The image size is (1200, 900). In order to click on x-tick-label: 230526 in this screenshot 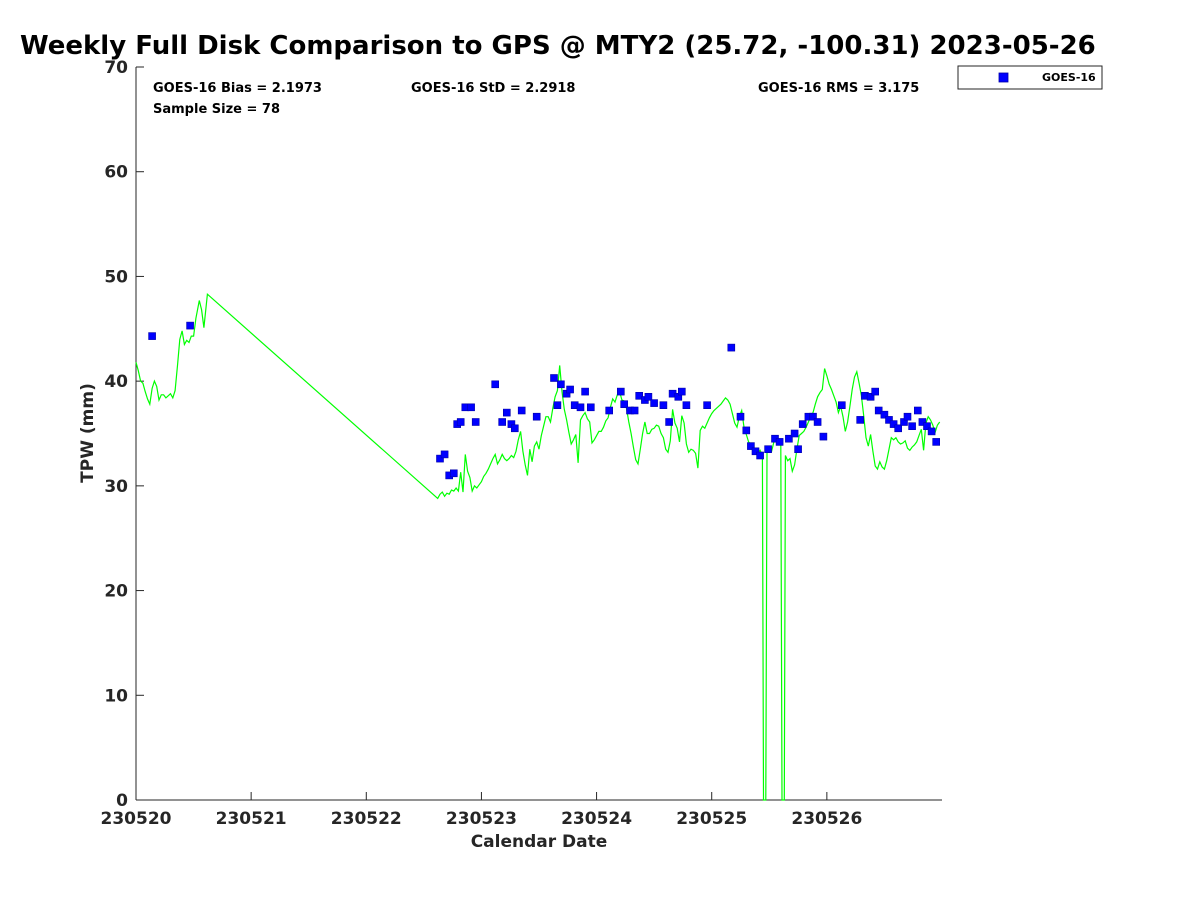, I will do `click(826, 819)`.